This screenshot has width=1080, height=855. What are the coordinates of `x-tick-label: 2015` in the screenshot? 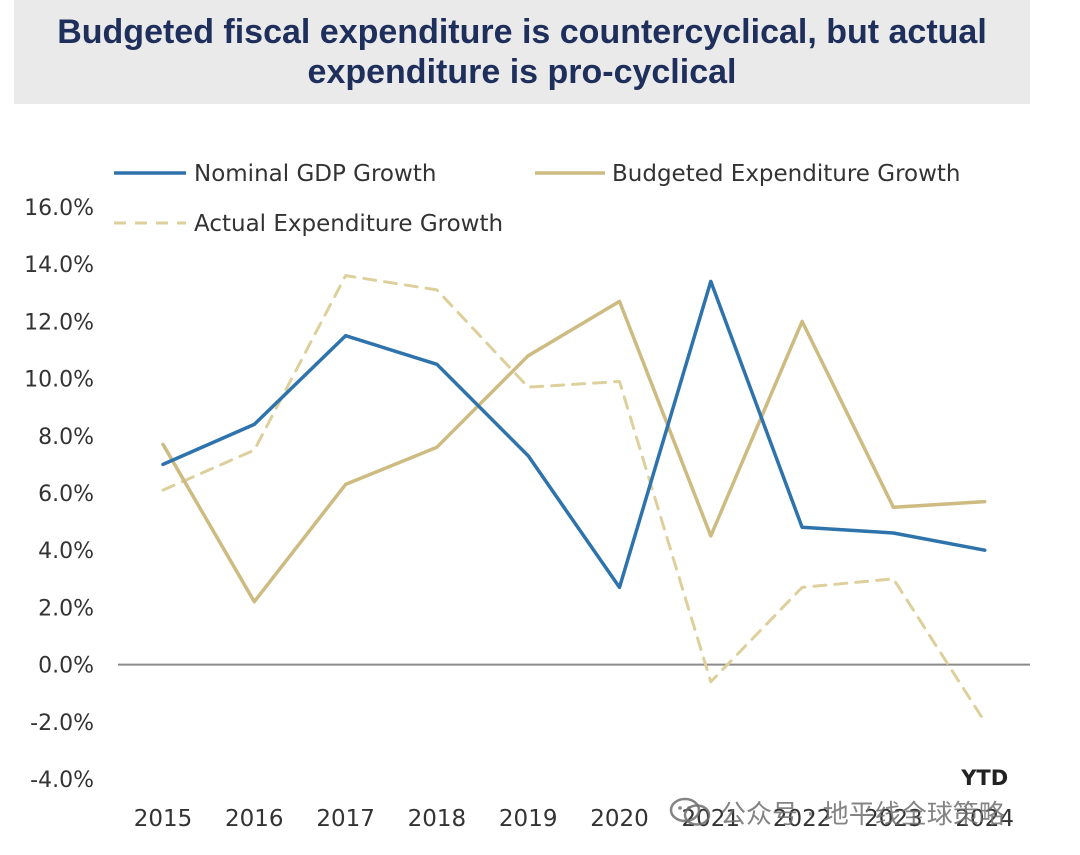 It's located at (163, 819).